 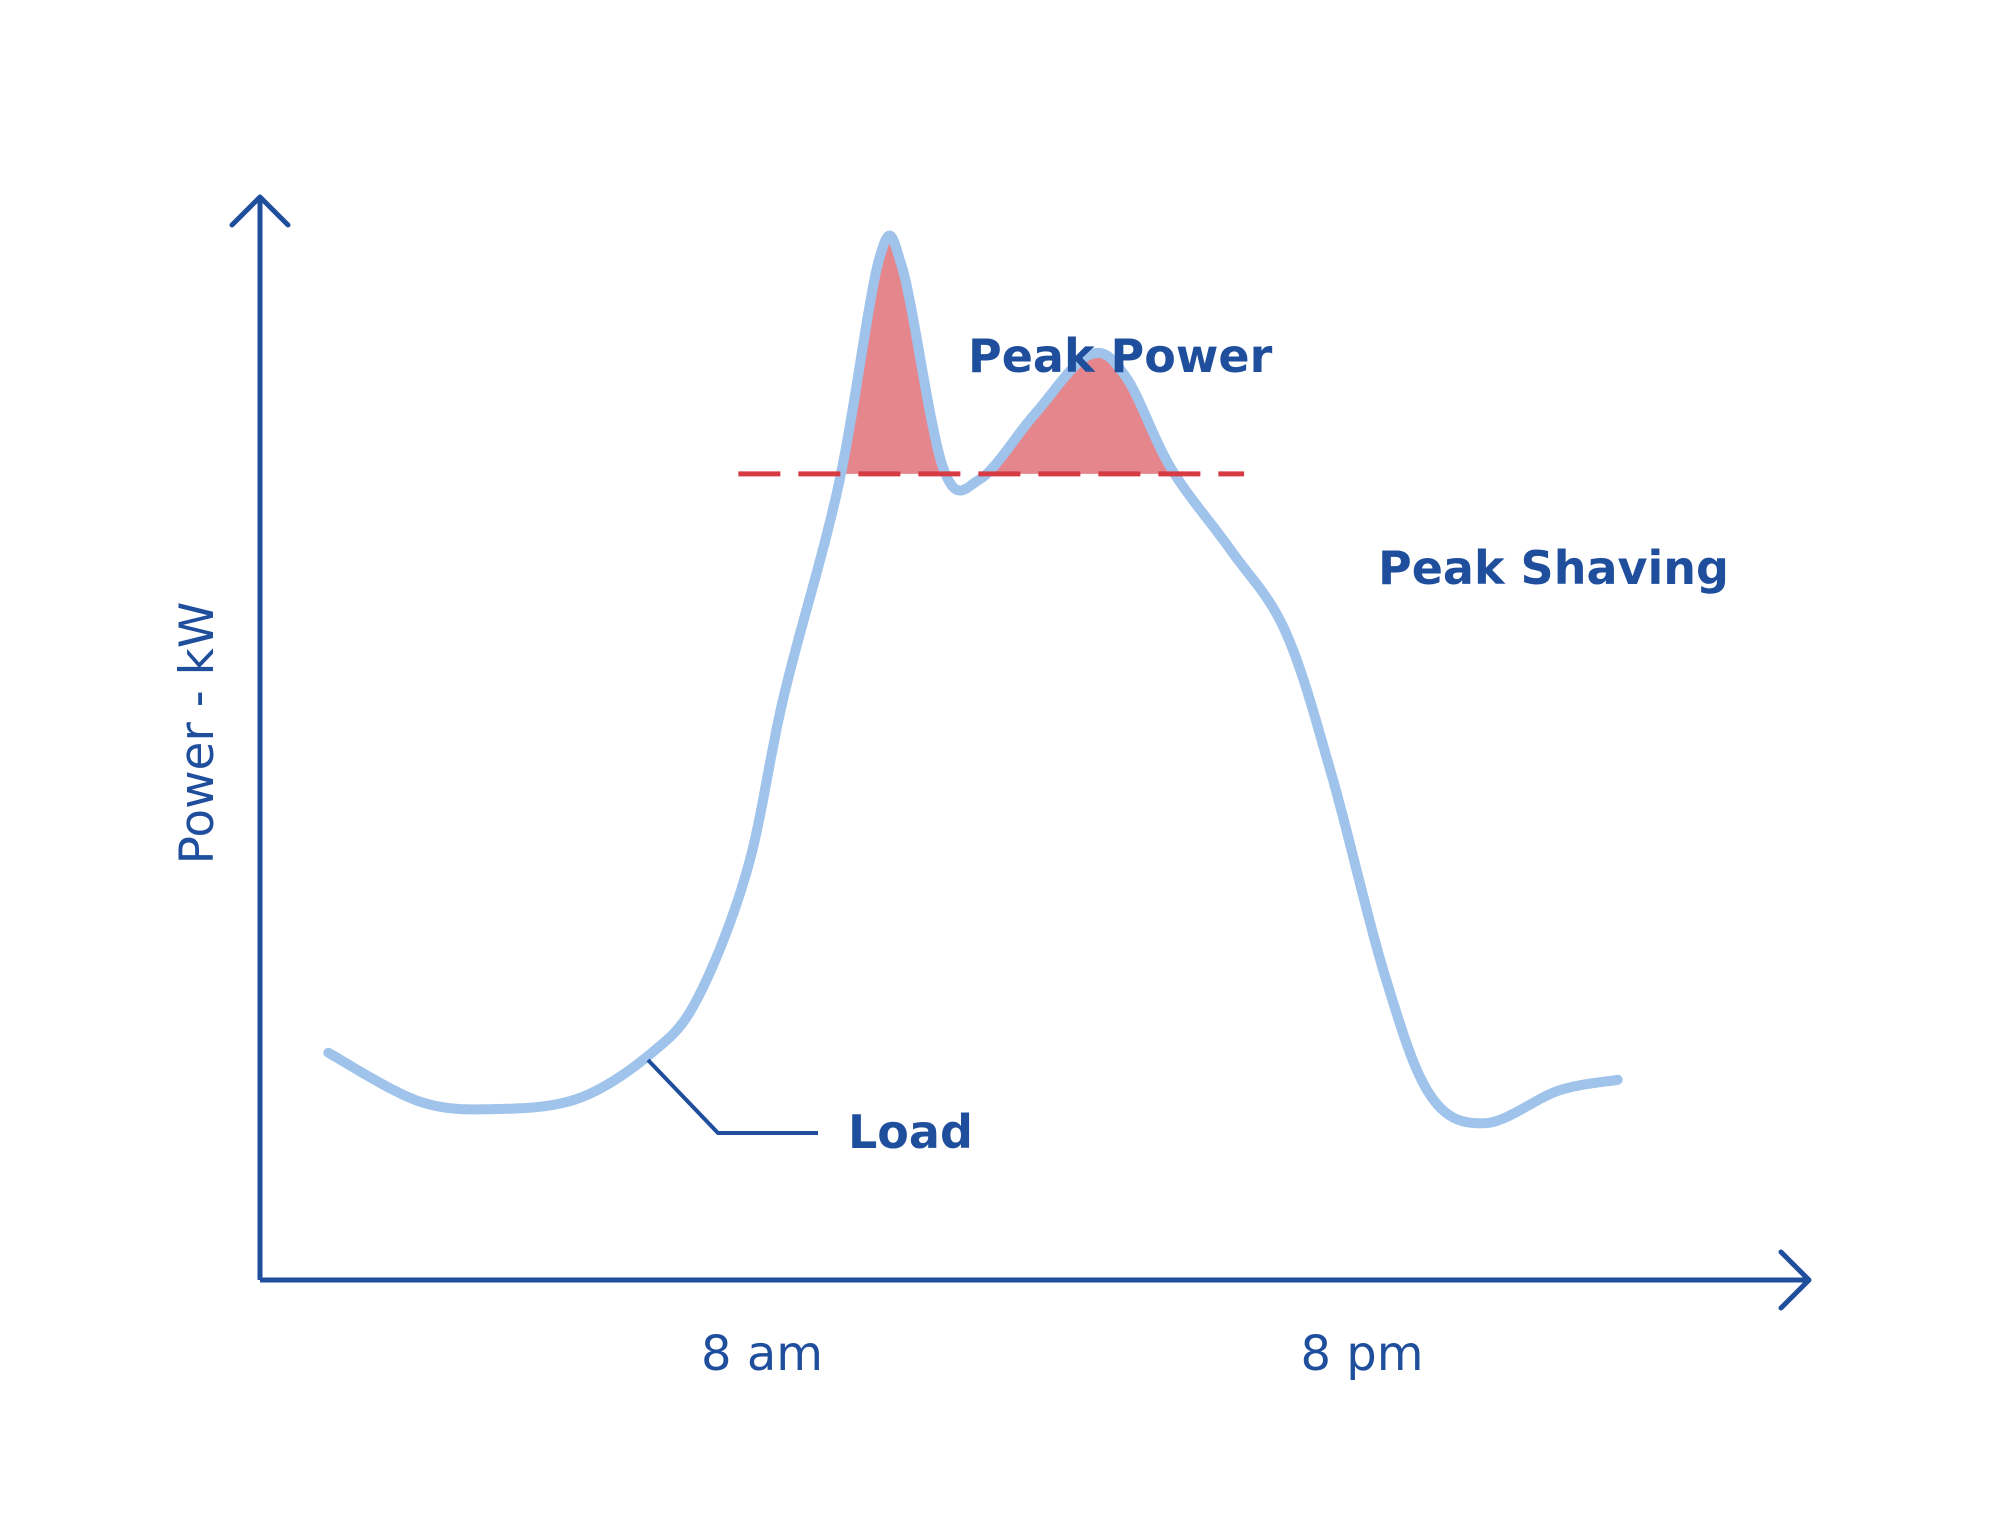 What do you see at coordinates (1361, 1354) in the screenshot?
I see `x-tick-label-8pm: 8 pm` at bounding box center [1361, 1354].